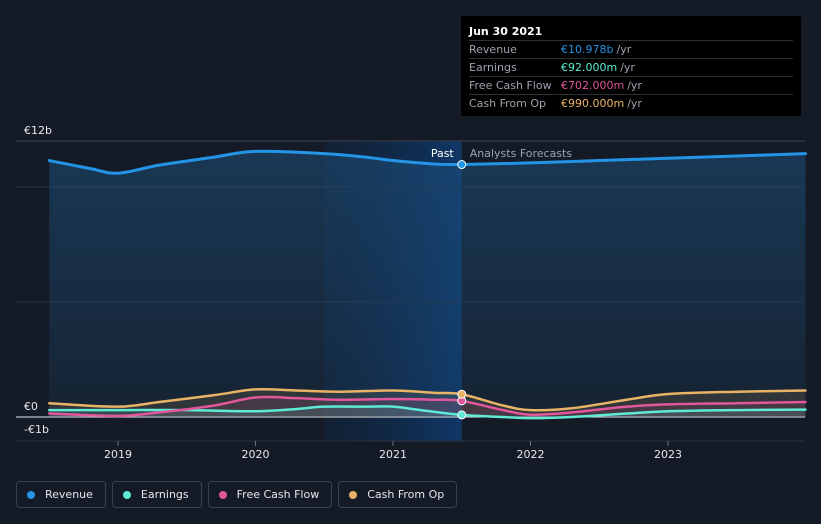 The width and height of the screenshot is (821, 524). Describe the element at coordinates (493, 67) in the screenshot. I see `tooltip-label: Earnings` at that location.